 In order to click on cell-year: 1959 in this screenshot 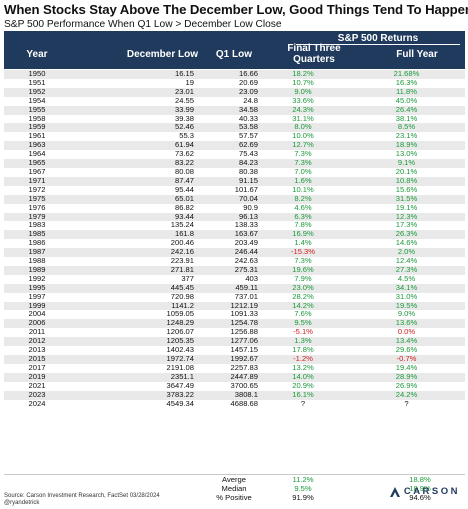, I will do `click(37, 128)`.